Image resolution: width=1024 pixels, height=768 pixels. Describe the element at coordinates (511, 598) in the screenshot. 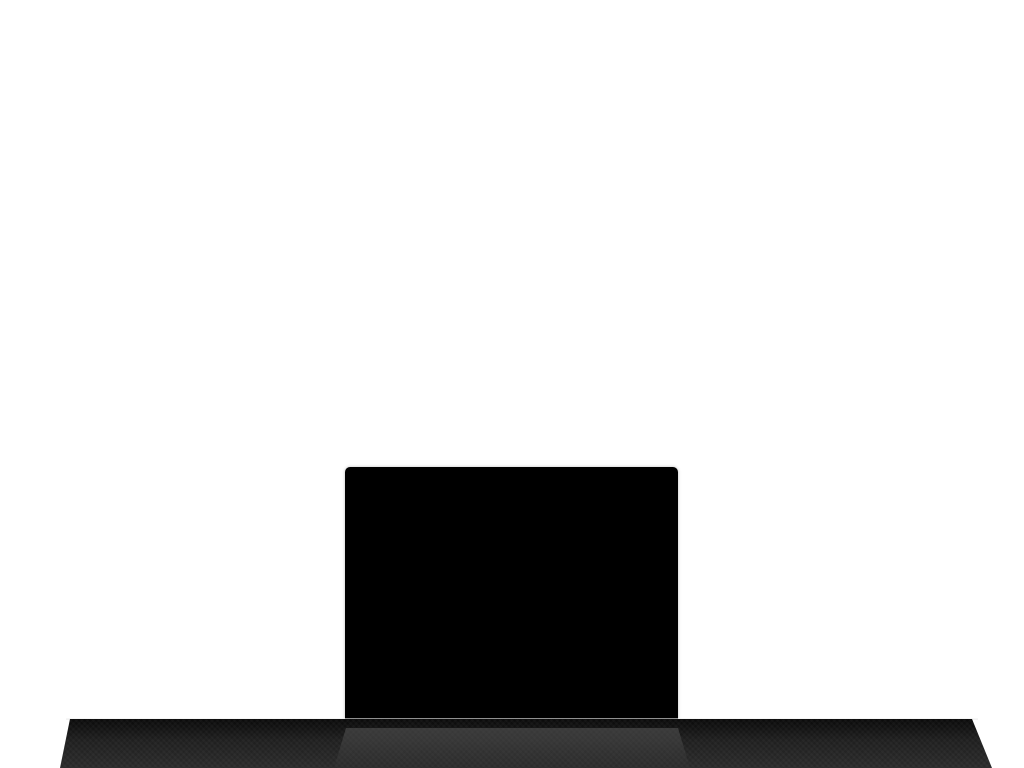

I see `black-window` at that location.